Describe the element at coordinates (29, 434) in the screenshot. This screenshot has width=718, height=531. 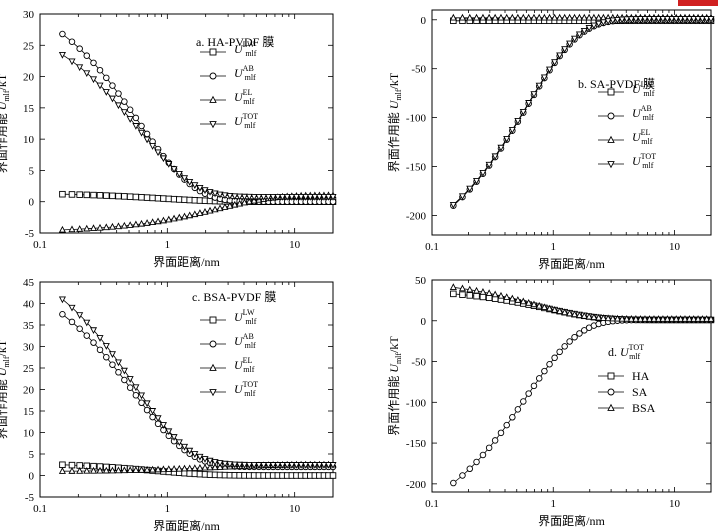
I see `y-tick-label: 10` at that location.